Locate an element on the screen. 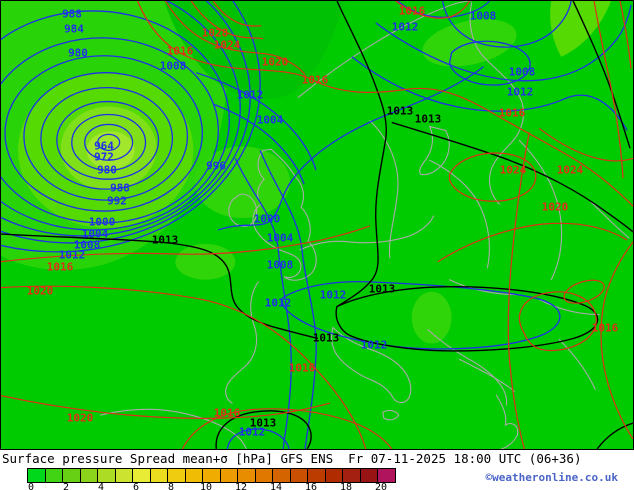 The width and height of the screenshot is (634, 490). copyright-text: ©weatheronline.co.uk is located at coordinates (551, 477).